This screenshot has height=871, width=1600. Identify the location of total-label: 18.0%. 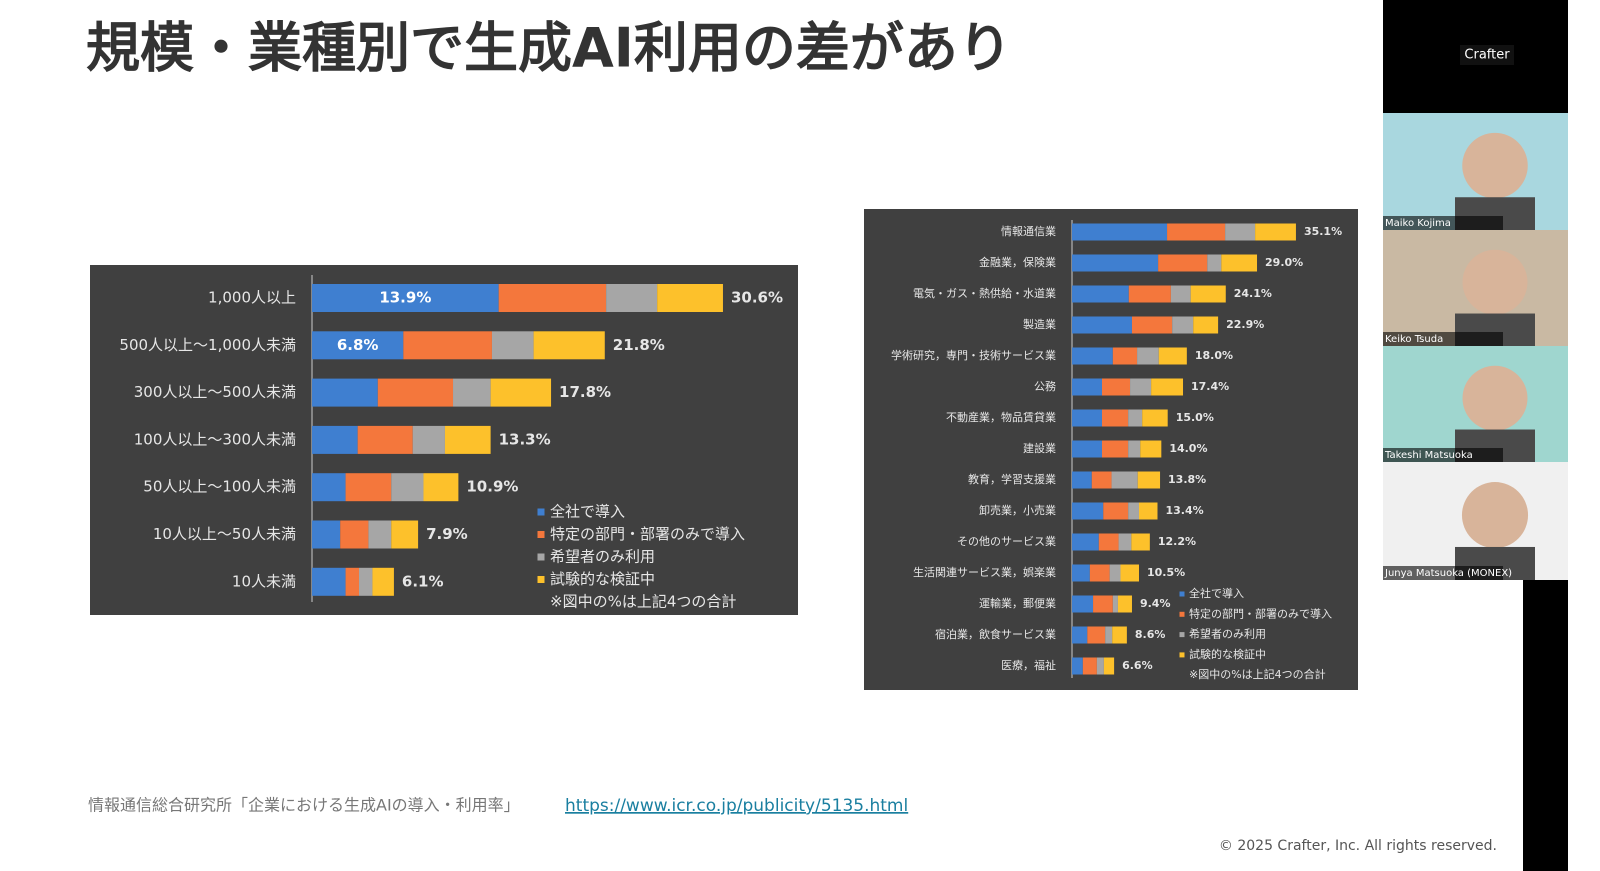
(1214, 355).